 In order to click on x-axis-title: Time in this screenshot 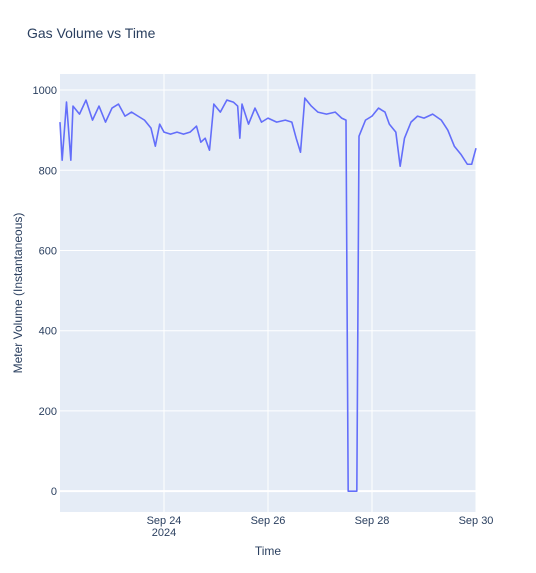, I will do `click(268, 551)`.